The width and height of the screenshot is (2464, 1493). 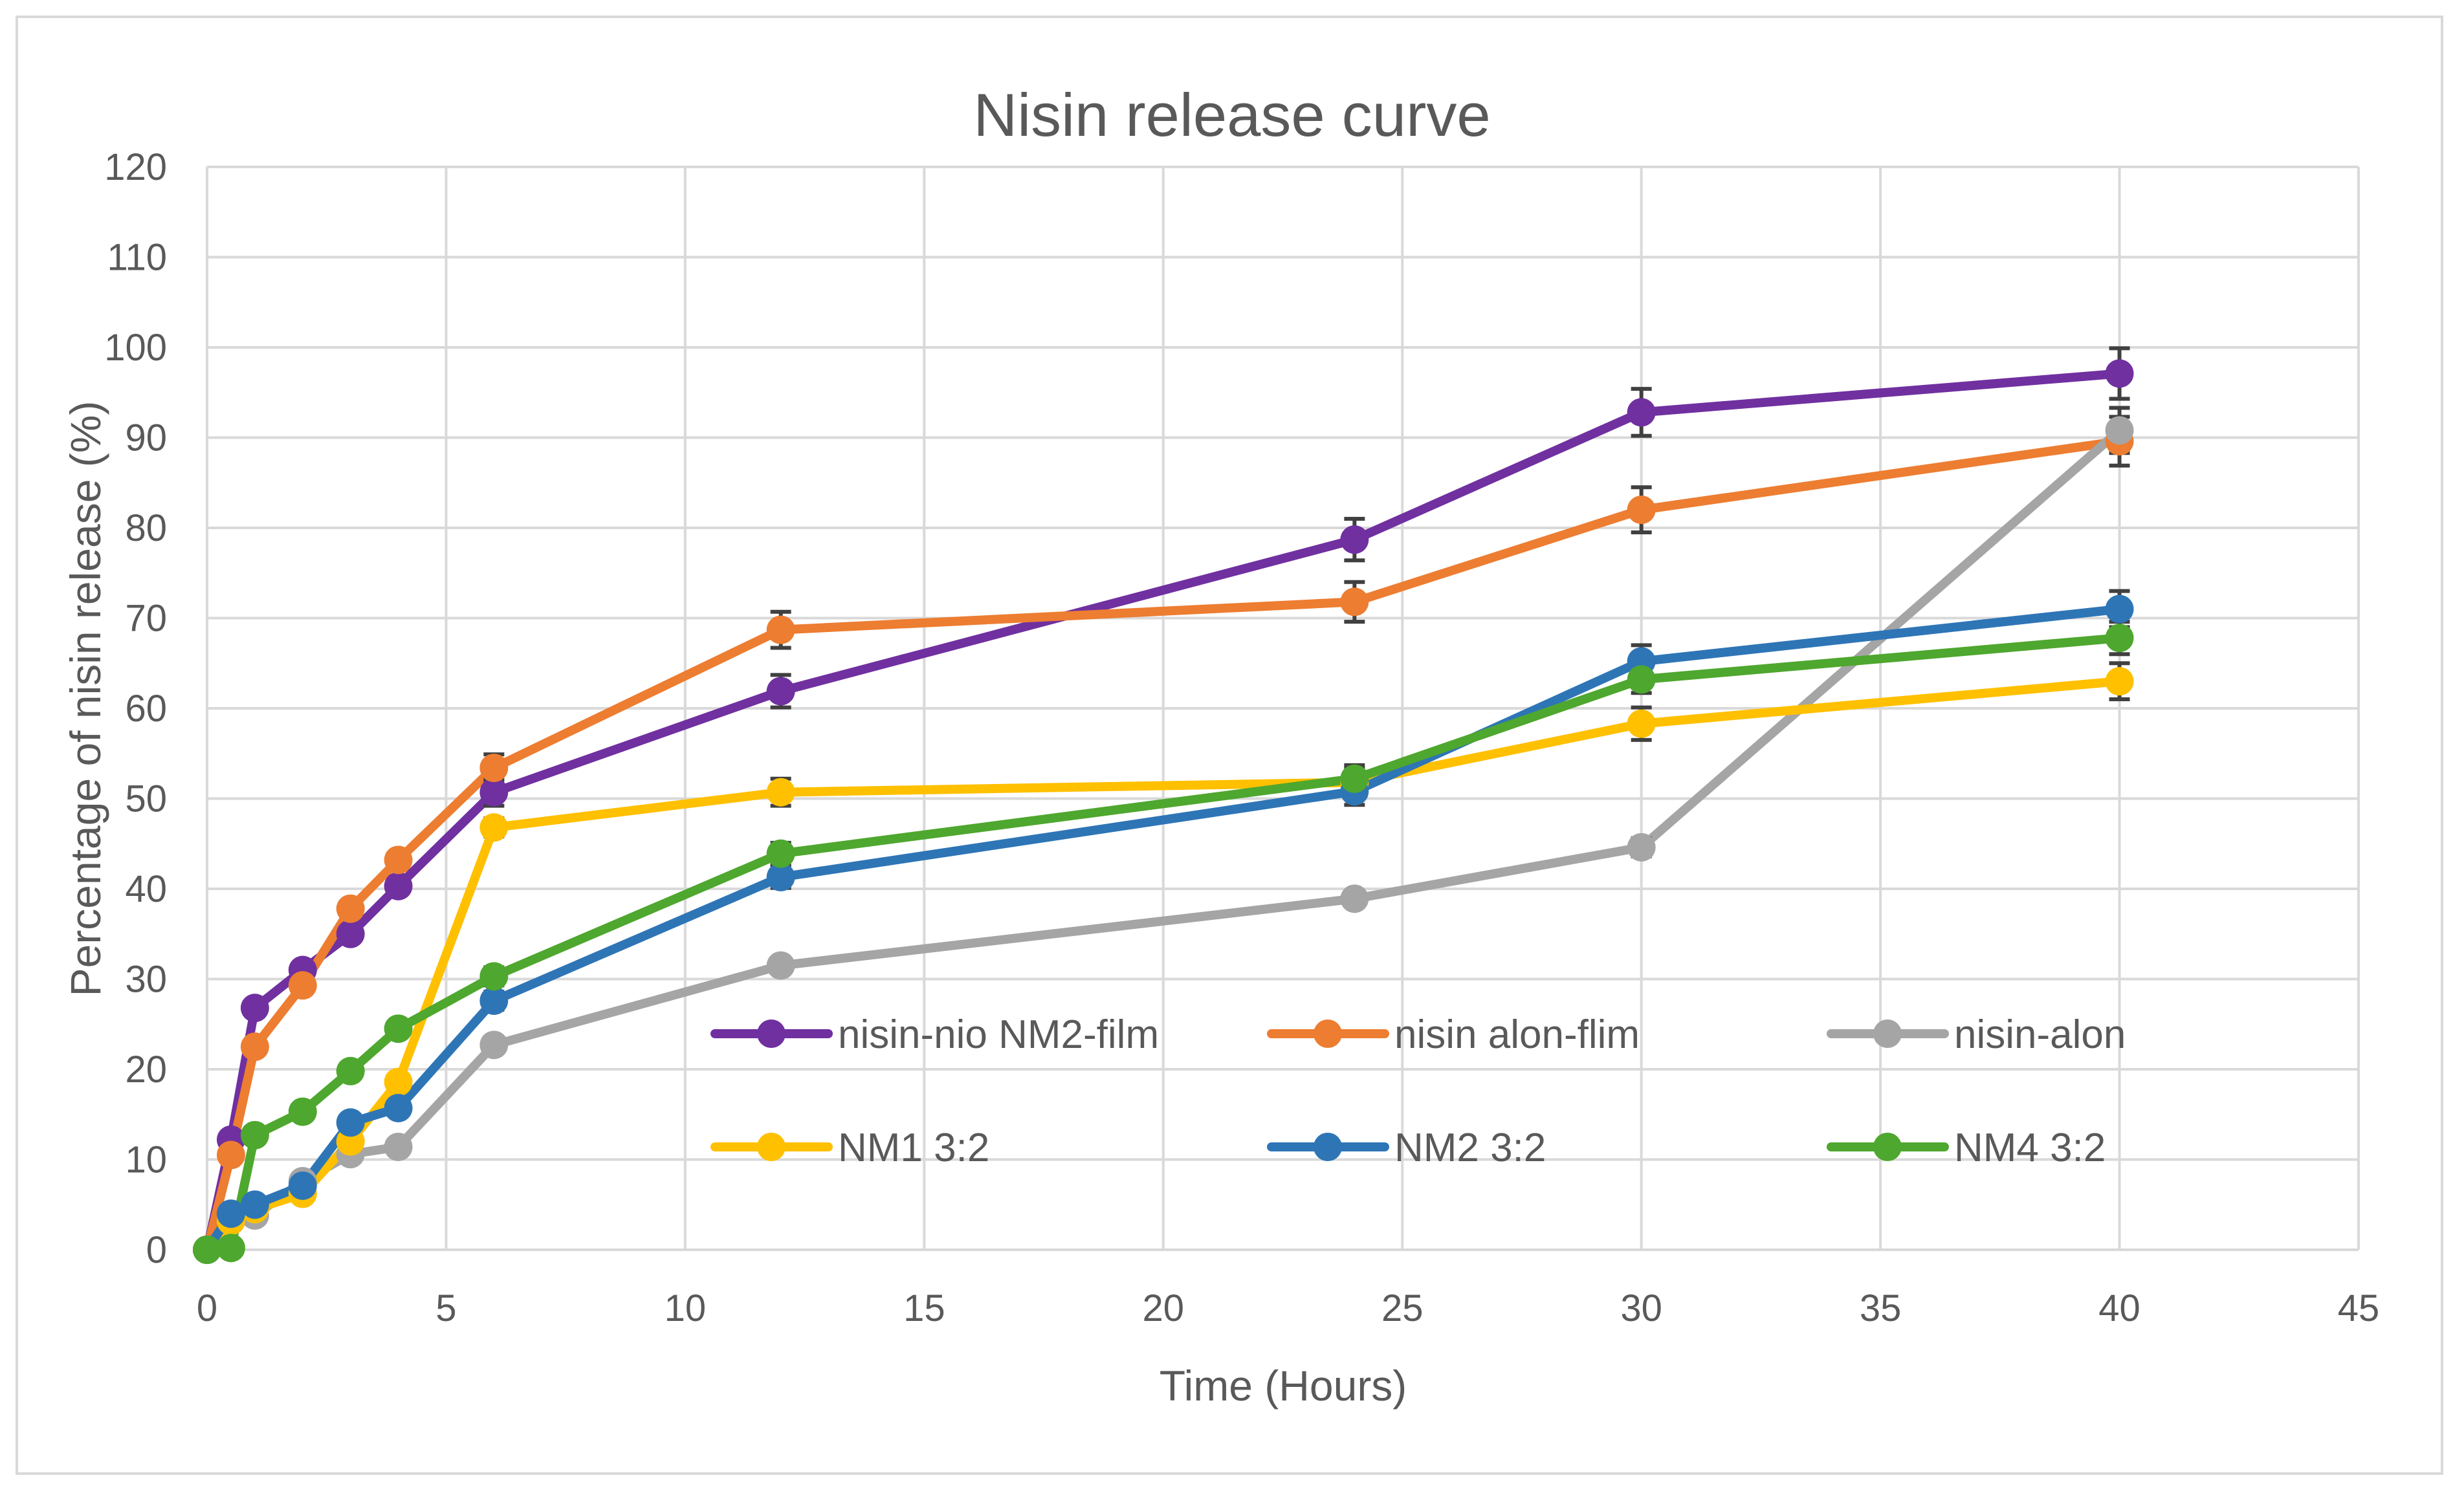 What do you see at coordinates (2030, 1148) in the screenshot?
I see `legend-label: NM4 3:2` at bounding box center [2030, 1148].